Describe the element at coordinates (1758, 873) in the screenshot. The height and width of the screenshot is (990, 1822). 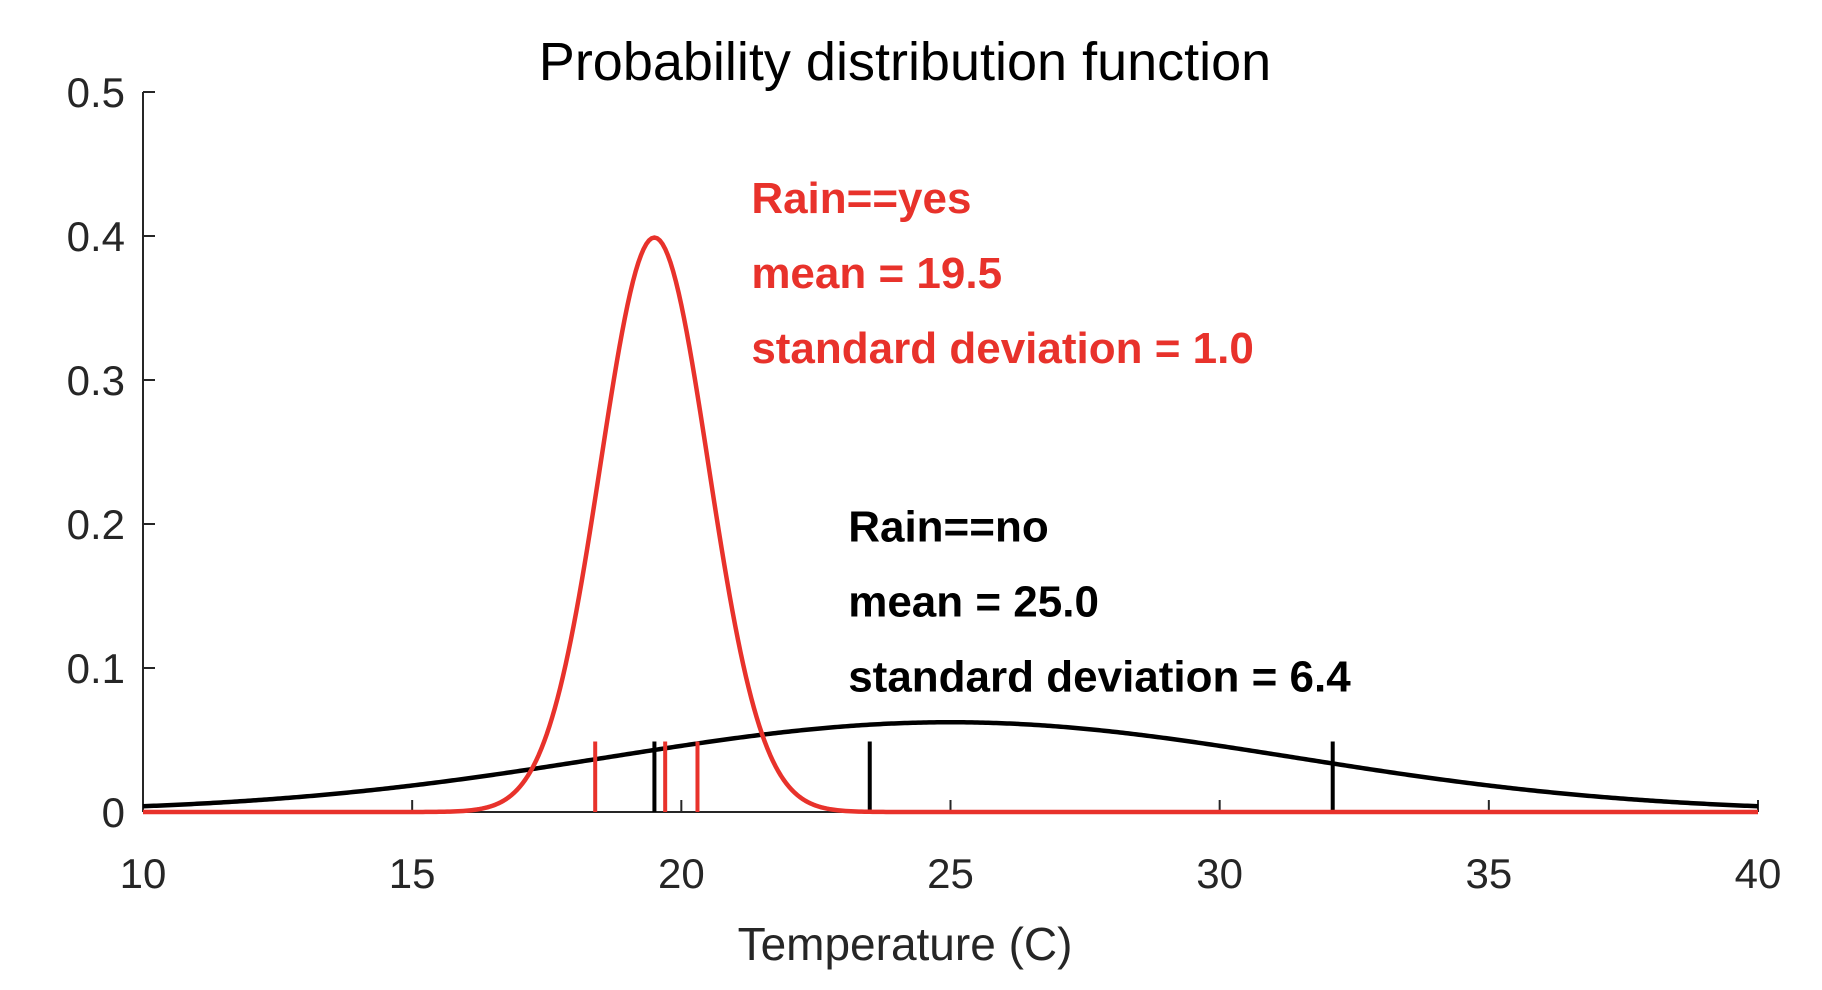
I see `x-tick-label: 40` at that location.